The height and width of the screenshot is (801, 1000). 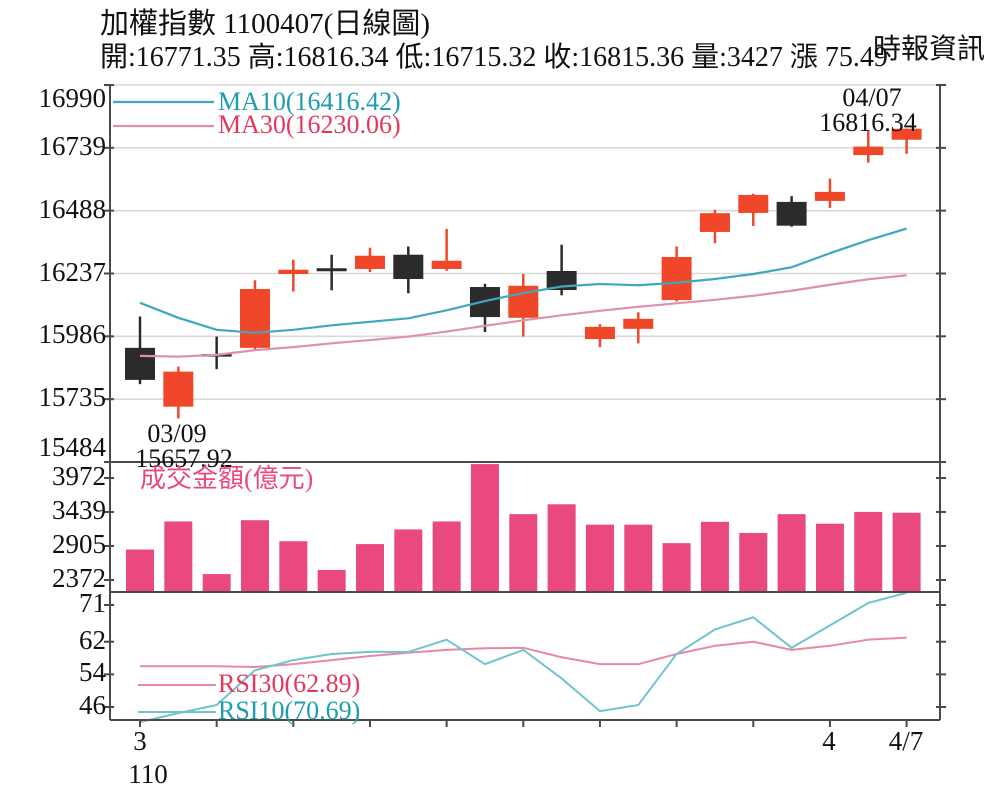 I want to click on annotation-low-value: 15657.92, so click(x=184, y=458).